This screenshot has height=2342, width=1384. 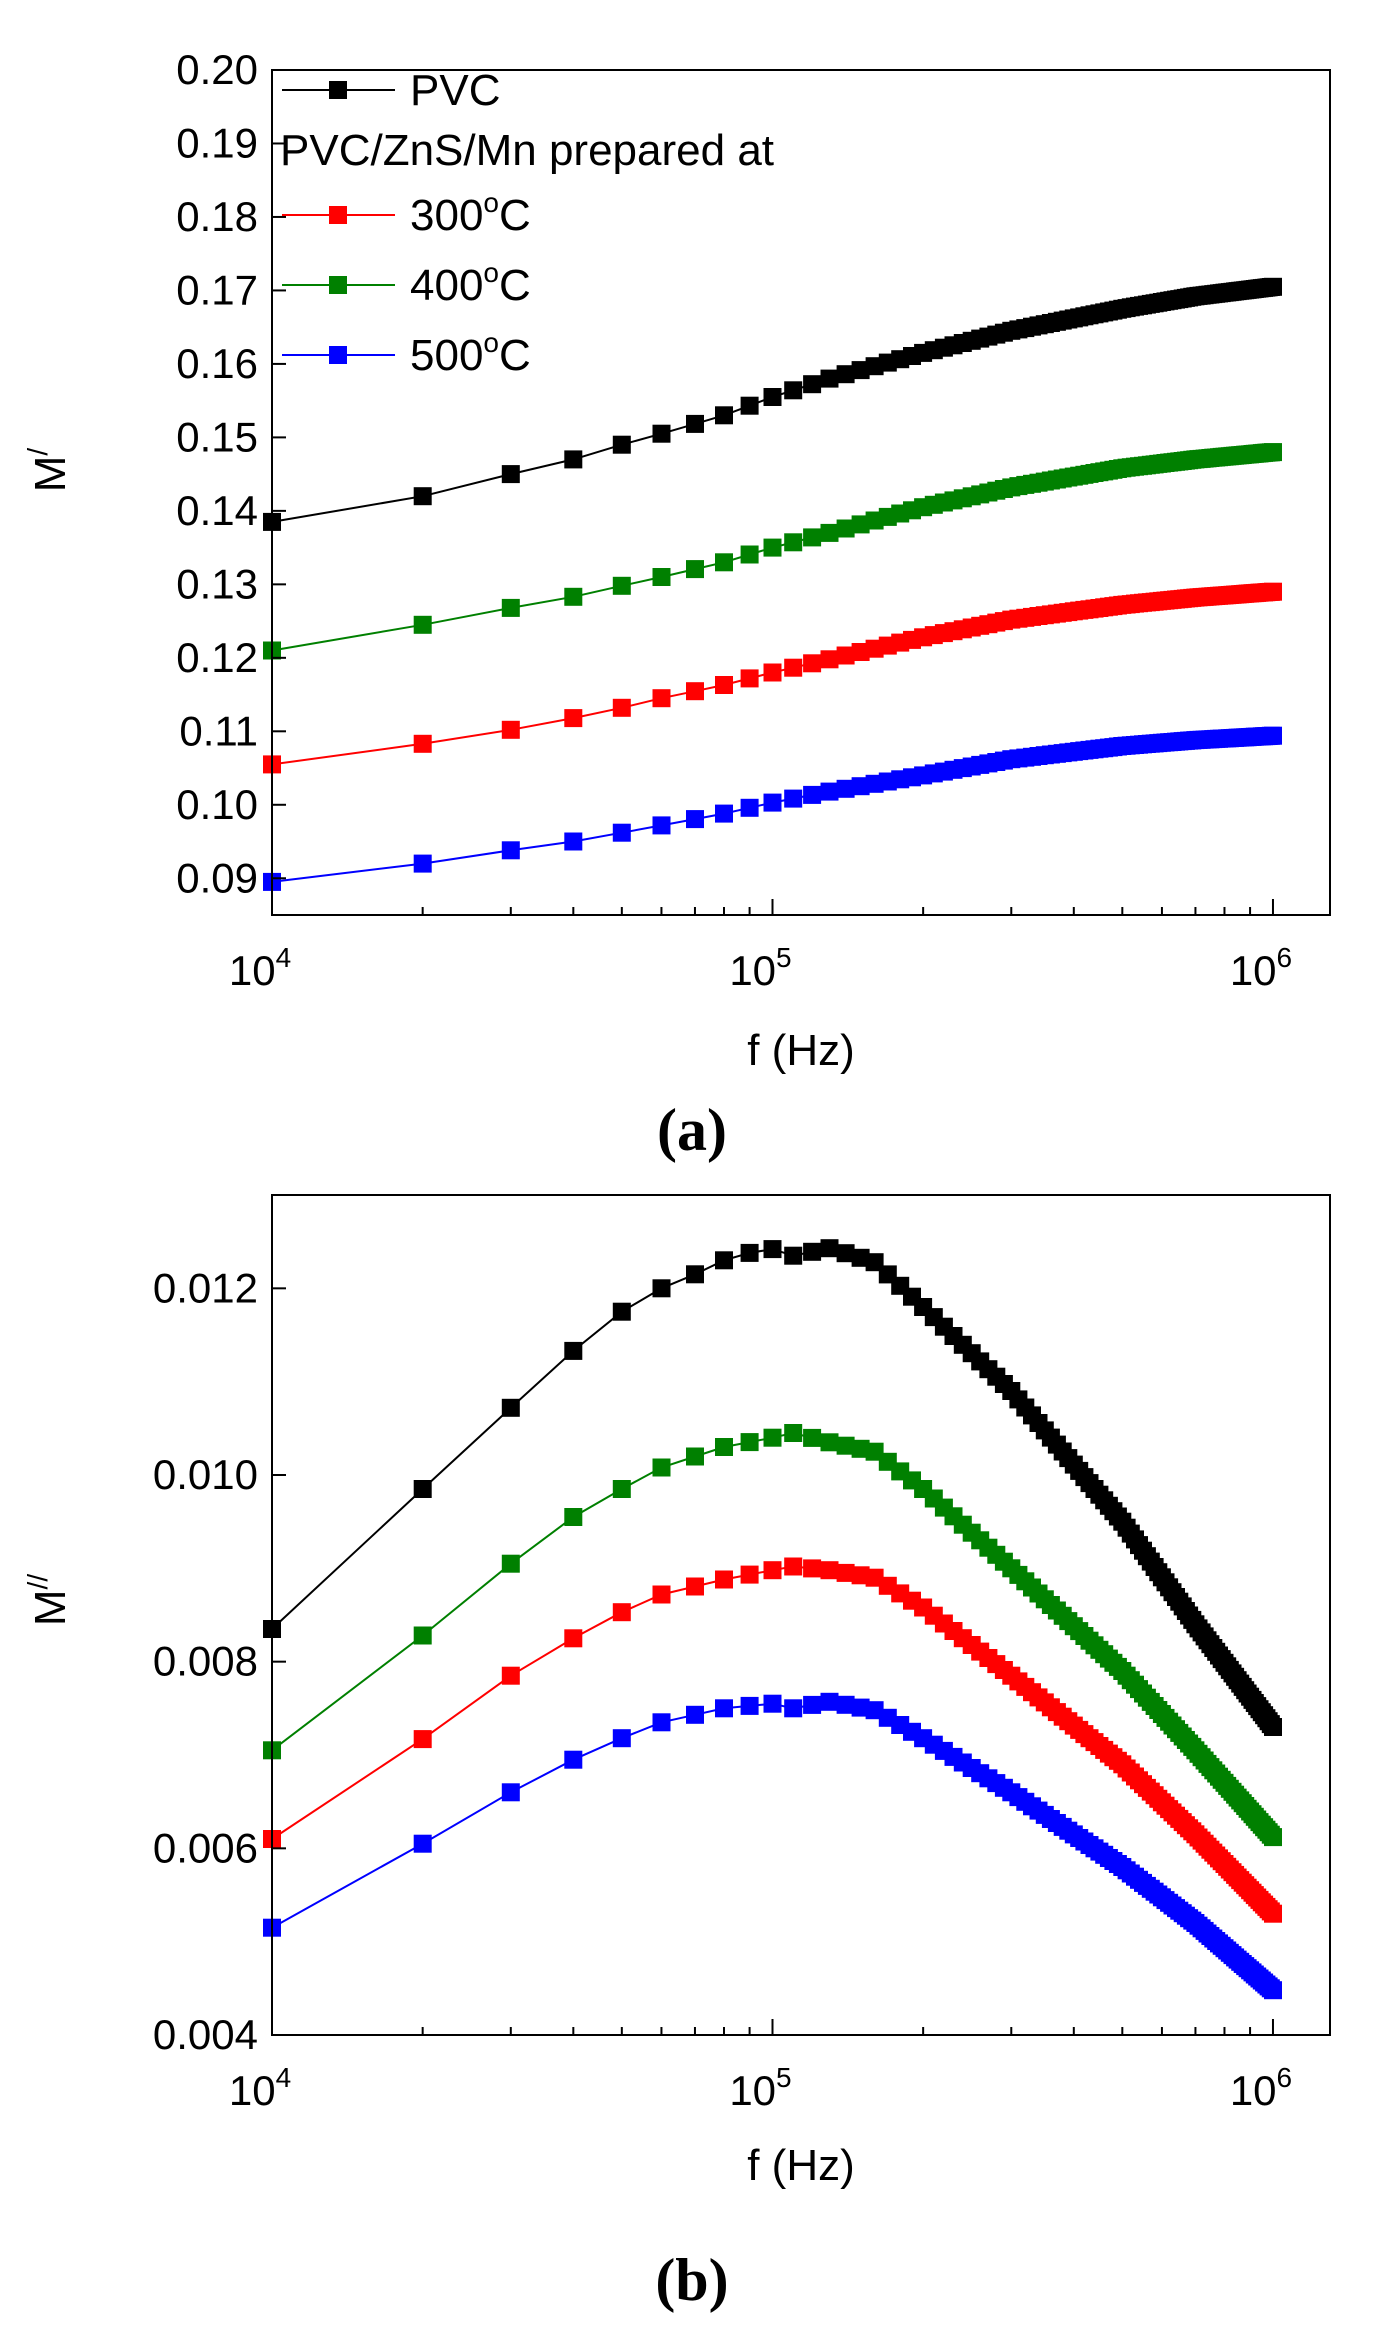 I want to click on y-tick-label: 0.20, so click(x=217, y=69).